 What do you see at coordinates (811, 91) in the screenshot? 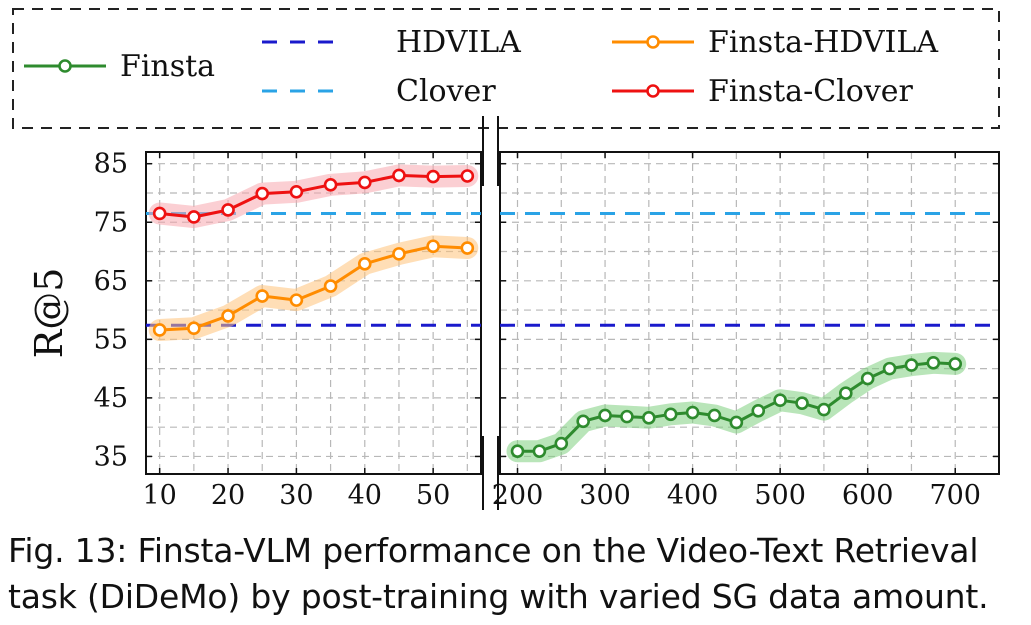
I see `legend-label: Finsta-Clover` at bounding box center [811, 91].